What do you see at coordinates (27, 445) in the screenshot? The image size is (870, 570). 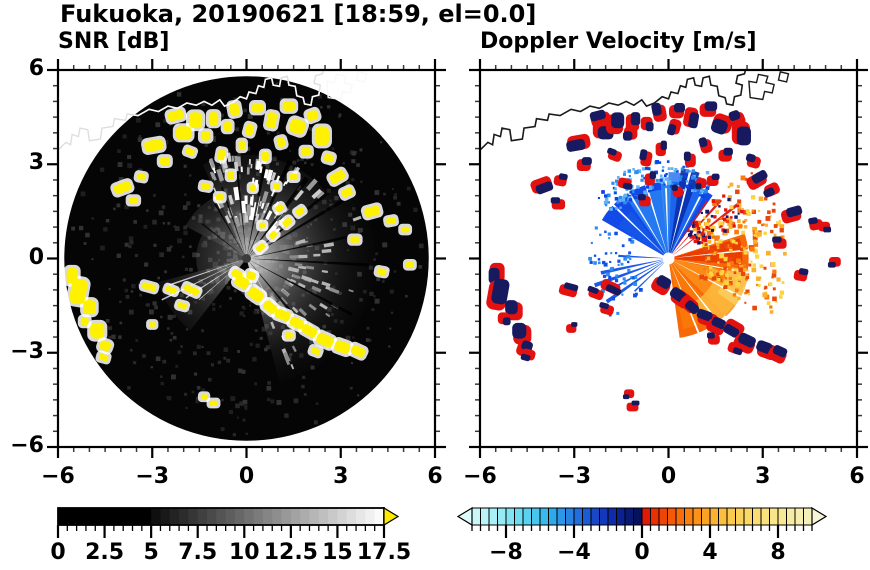 I see `y-tick-label: −6` at bounding box center [27, 445].